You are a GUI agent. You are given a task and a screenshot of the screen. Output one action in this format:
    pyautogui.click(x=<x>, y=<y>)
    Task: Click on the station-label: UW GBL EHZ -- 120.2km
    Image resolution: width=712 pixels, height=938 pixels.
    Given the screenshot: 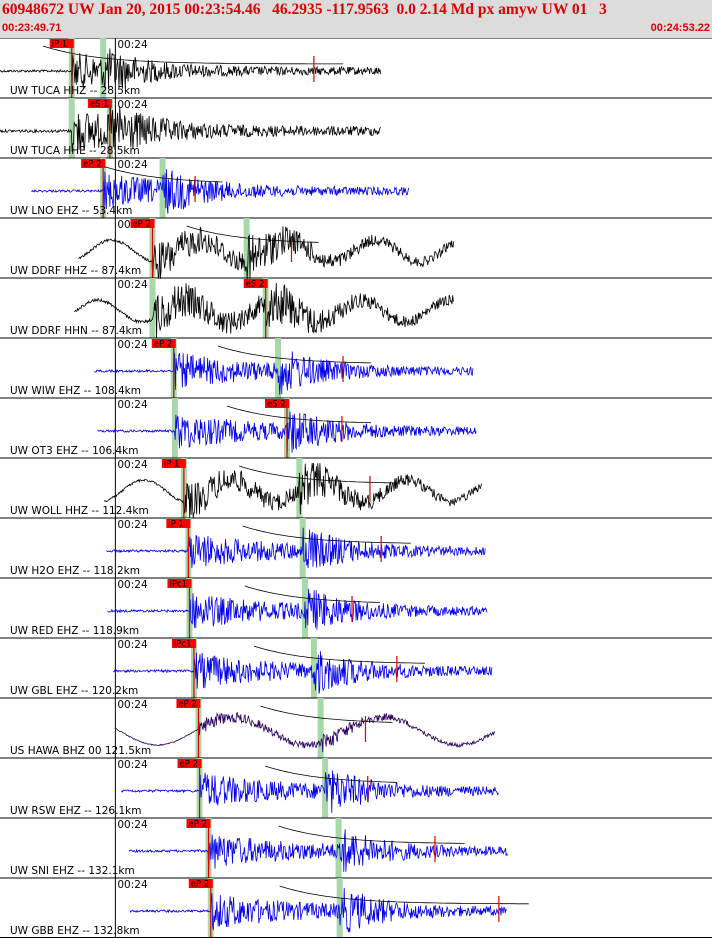 What is the action you would take?
    pyautogui.click(x=74, y=691)
    